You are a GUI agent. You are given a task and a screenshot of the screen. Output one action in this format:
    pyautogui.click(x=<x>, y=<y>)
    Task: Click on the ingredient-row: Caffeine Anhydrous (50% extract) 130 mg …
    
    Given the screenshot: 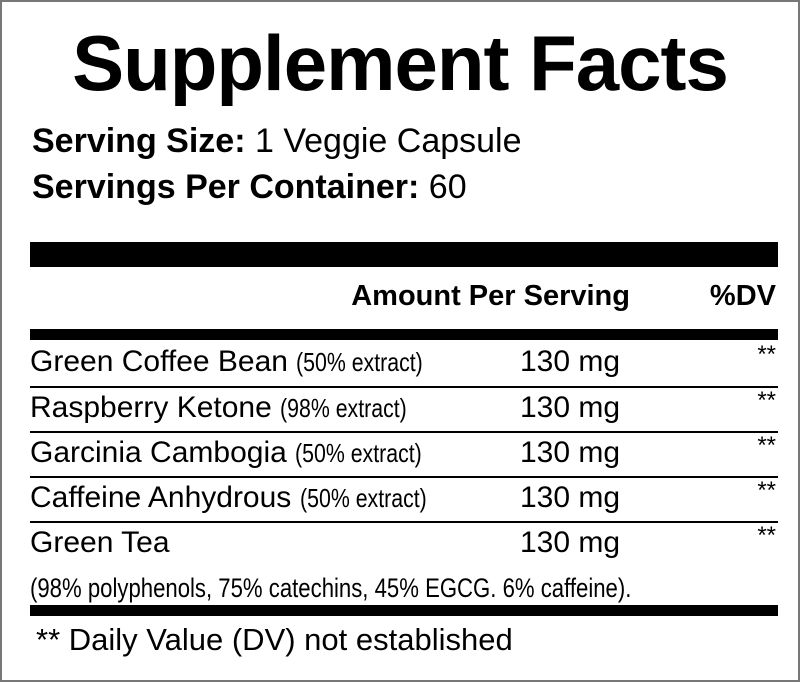 What is the action you would take?
    pyautogui.click(x=404, y=499)
    